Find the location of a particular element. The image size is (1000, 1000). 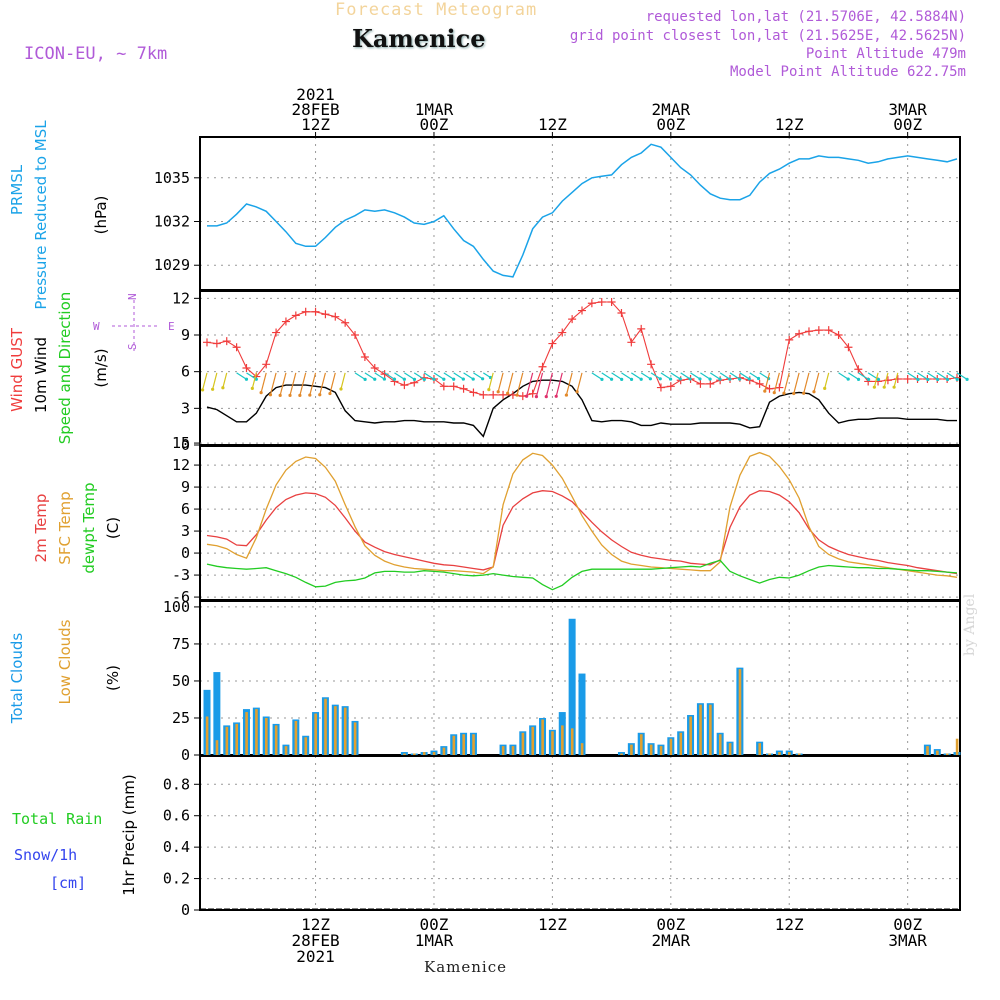

panel-wind: 0 3 6 9 12 is located at coordinates (566, 371).